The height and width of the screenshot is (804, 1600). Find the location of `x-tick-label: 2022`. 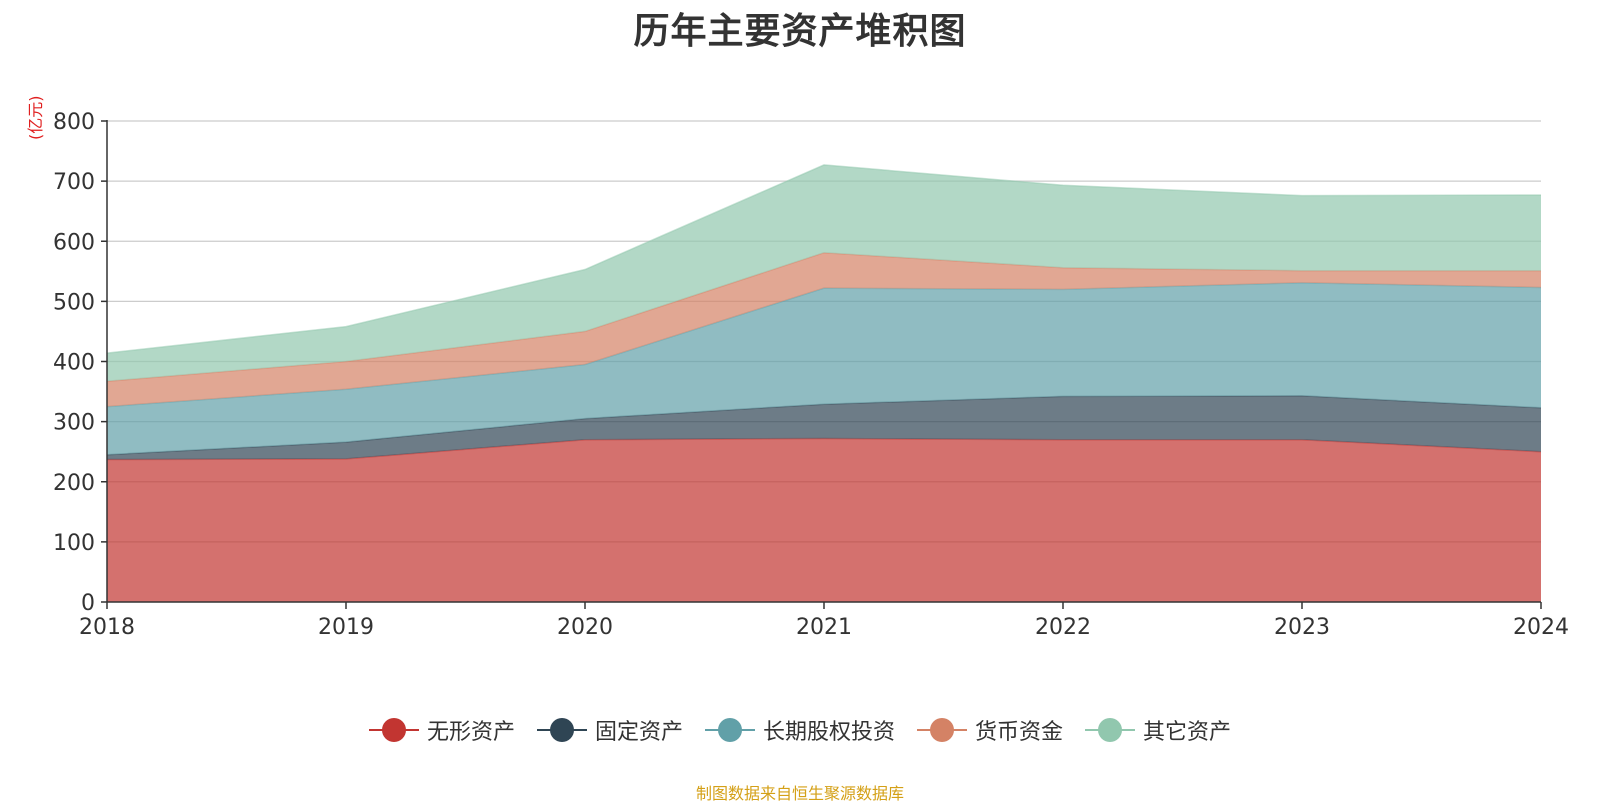

x-tick-label: 2022 is located at coordinates (1063, 627).